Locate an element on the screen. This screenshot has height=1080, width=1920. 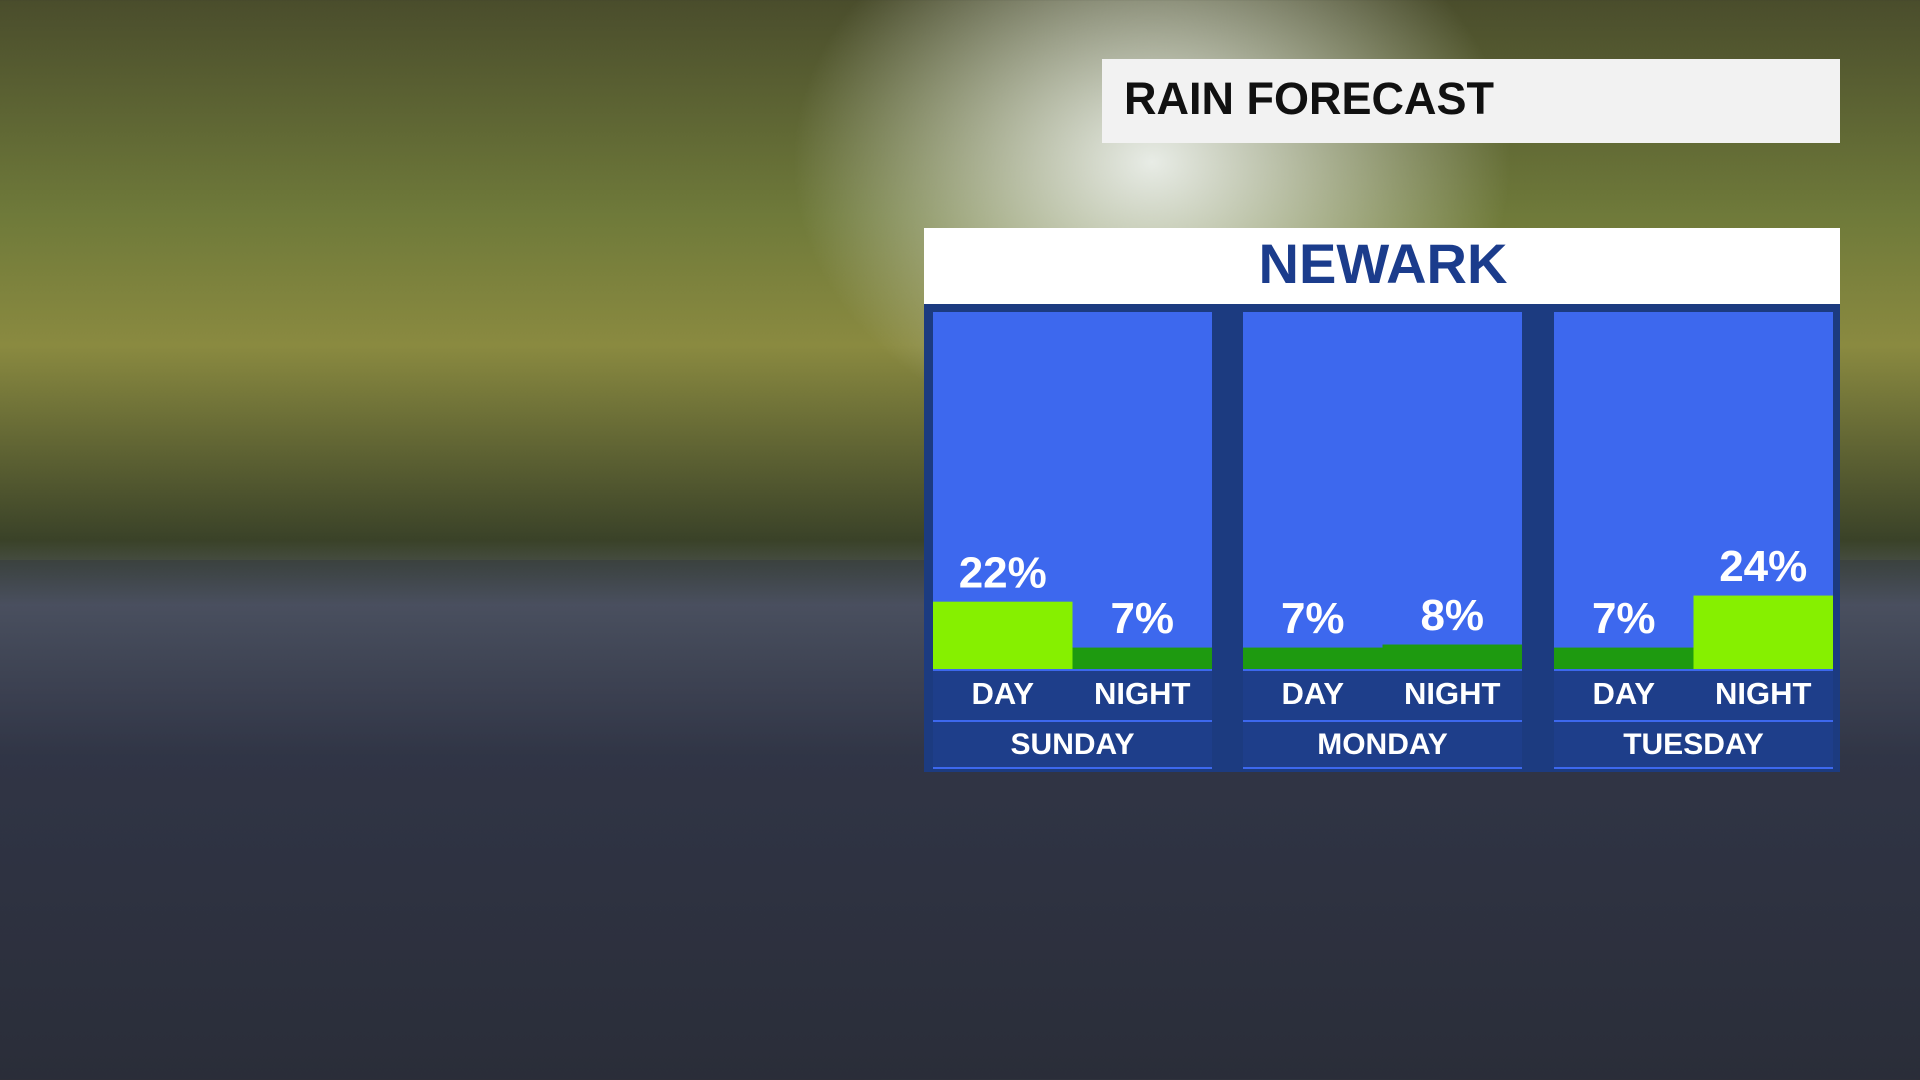
day-name: TUESDAY is located at coordinates (1693, 744).